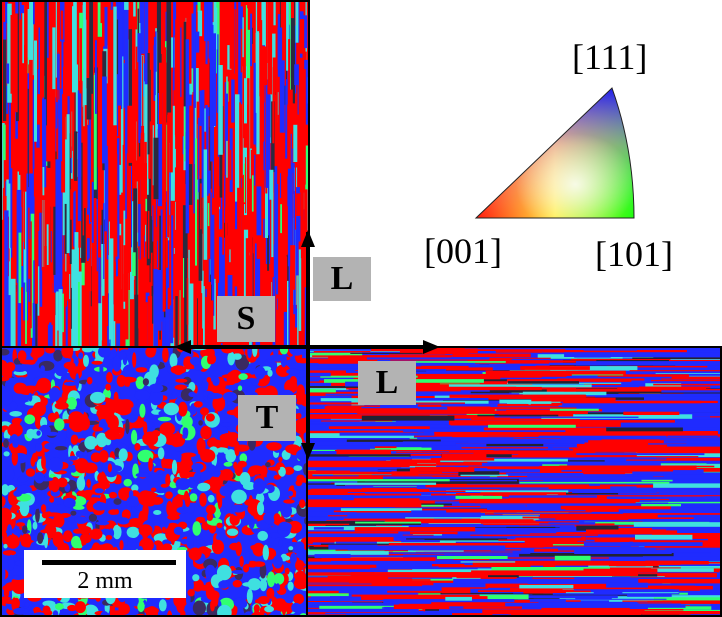 This screenshot has height=617, width=722. What do you see at coordinates (109, 562) in the screenshot?
I see `scale-bar-line` at bounding box center [109, 562].